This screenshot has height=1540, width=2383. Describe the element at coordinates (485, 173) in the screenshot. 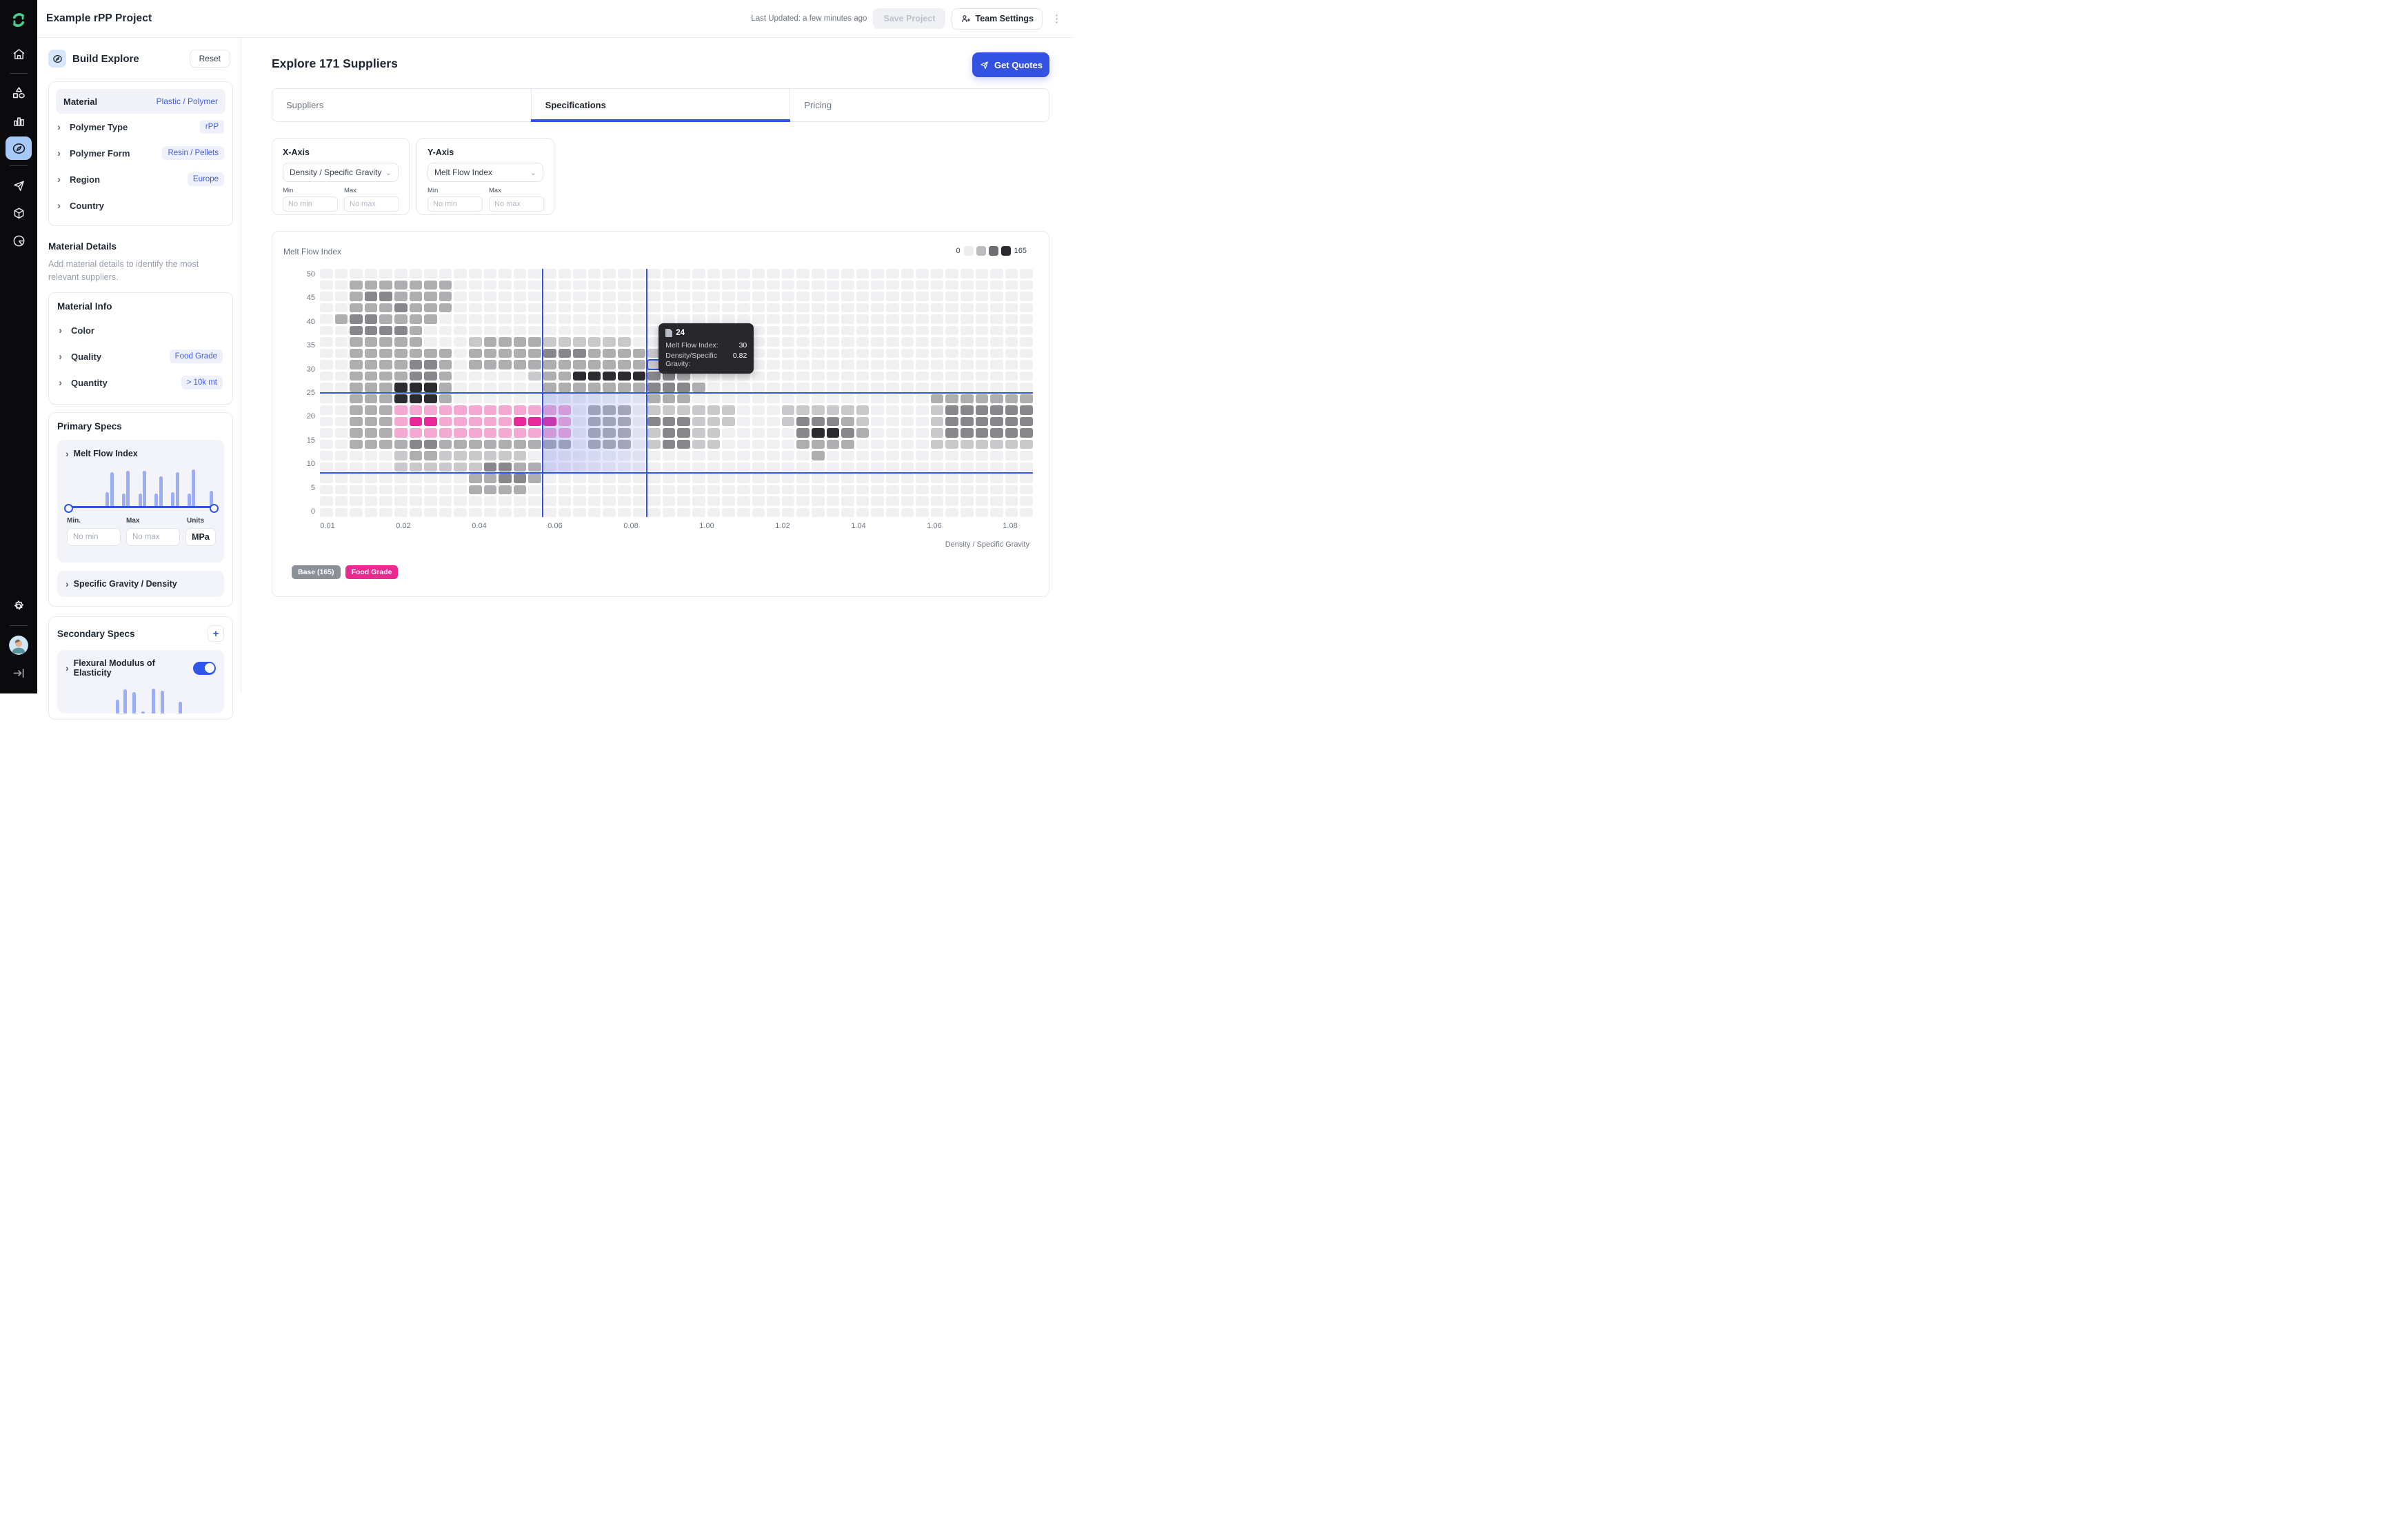

I see `y-axis-select: Melt Flow Index ⌄` at that location.